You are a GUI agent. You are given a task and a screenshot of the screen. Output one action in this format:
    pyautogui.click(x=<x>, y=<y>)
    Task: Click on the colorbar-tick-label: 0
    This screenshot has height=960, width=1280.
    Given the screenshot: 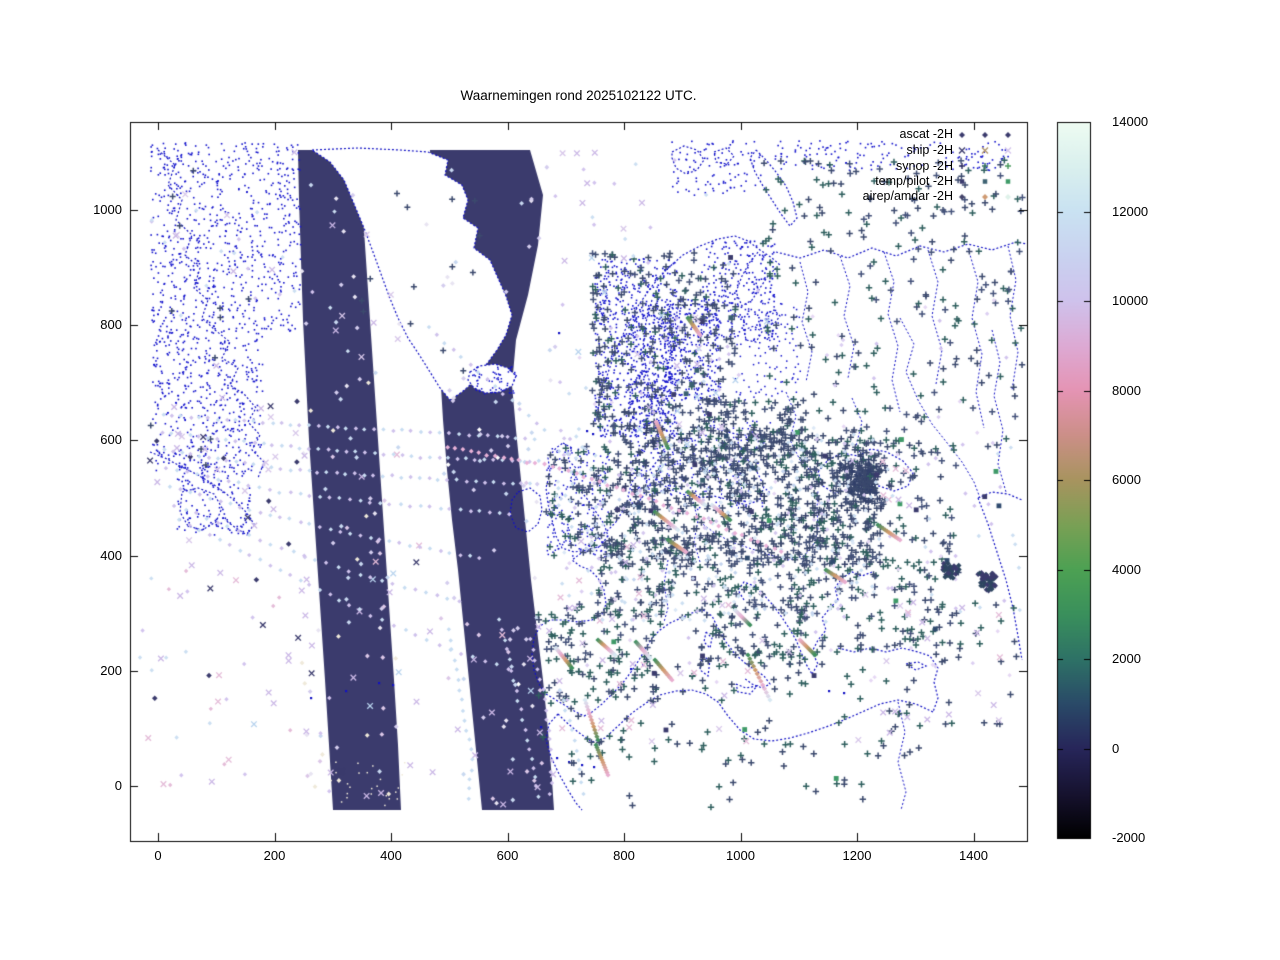 What is the action you would take?
    pyautogui.click(x=1116, y=748)
    